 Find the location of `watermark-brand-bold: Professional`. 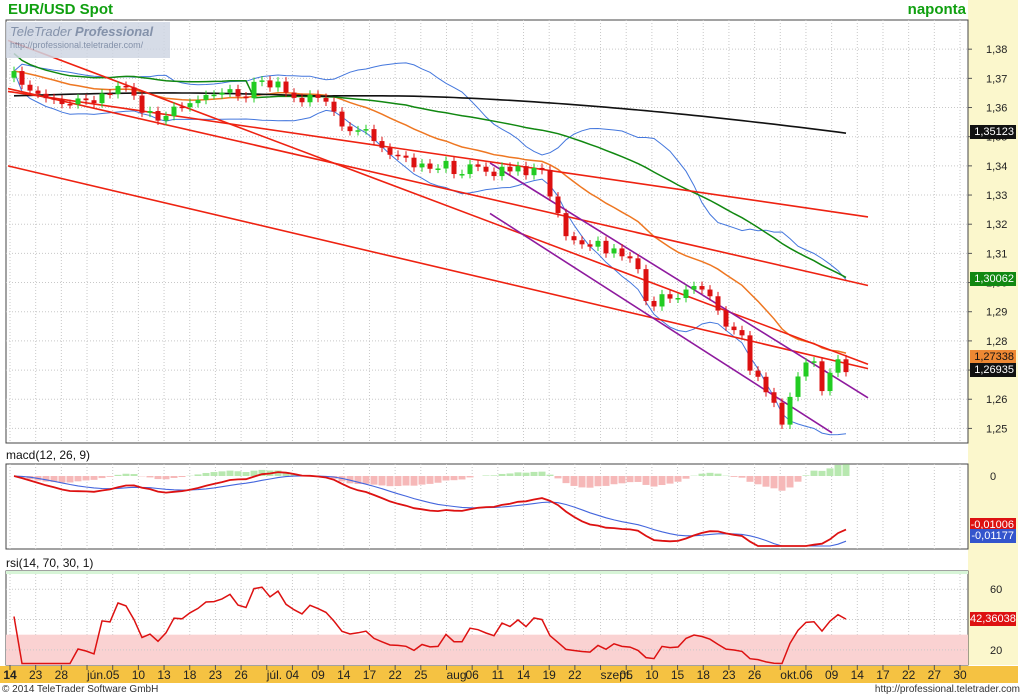

watermark-brand-bold: Professional is located at coordinates (114, 31).